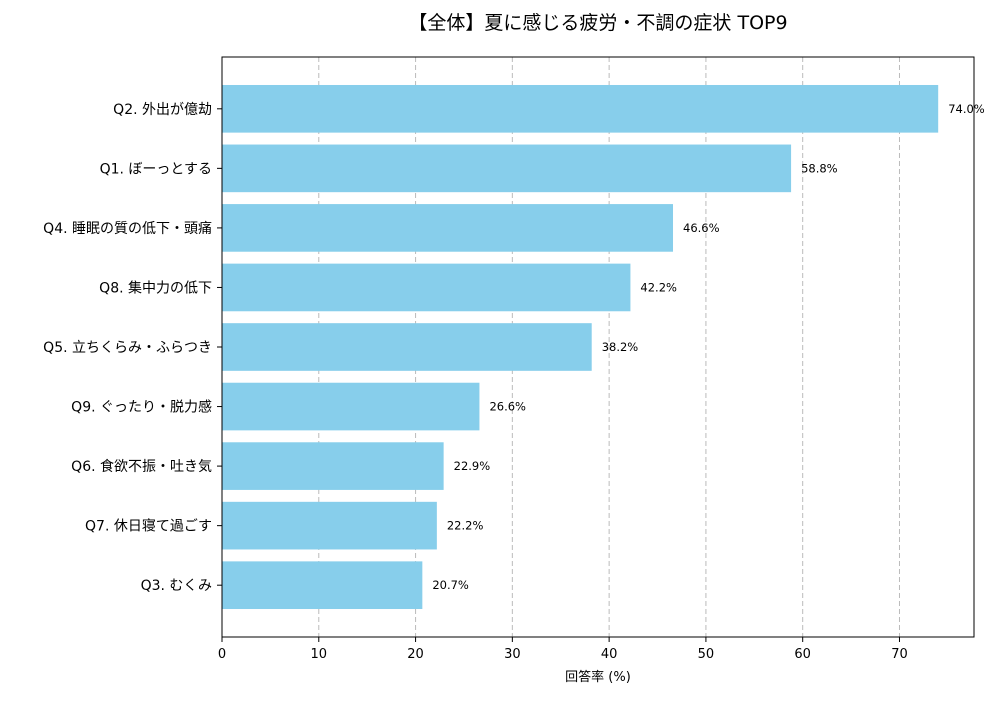 This screenshot has height=704, width=1000. What do you see at coordinates (155, 287) in the screenshot?
I see `y-tick-label: Q8. 集中力の低下` at bounding box center [155, 287].